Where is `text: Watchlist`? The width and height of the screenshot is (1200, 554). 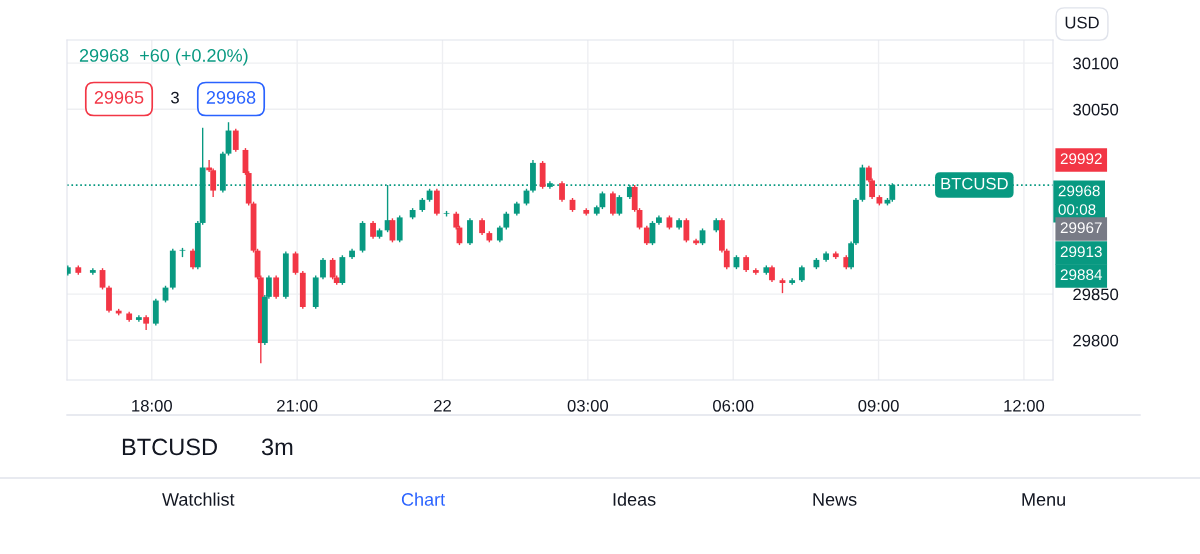
text: Watchlist is located at coordinates (198, 499).